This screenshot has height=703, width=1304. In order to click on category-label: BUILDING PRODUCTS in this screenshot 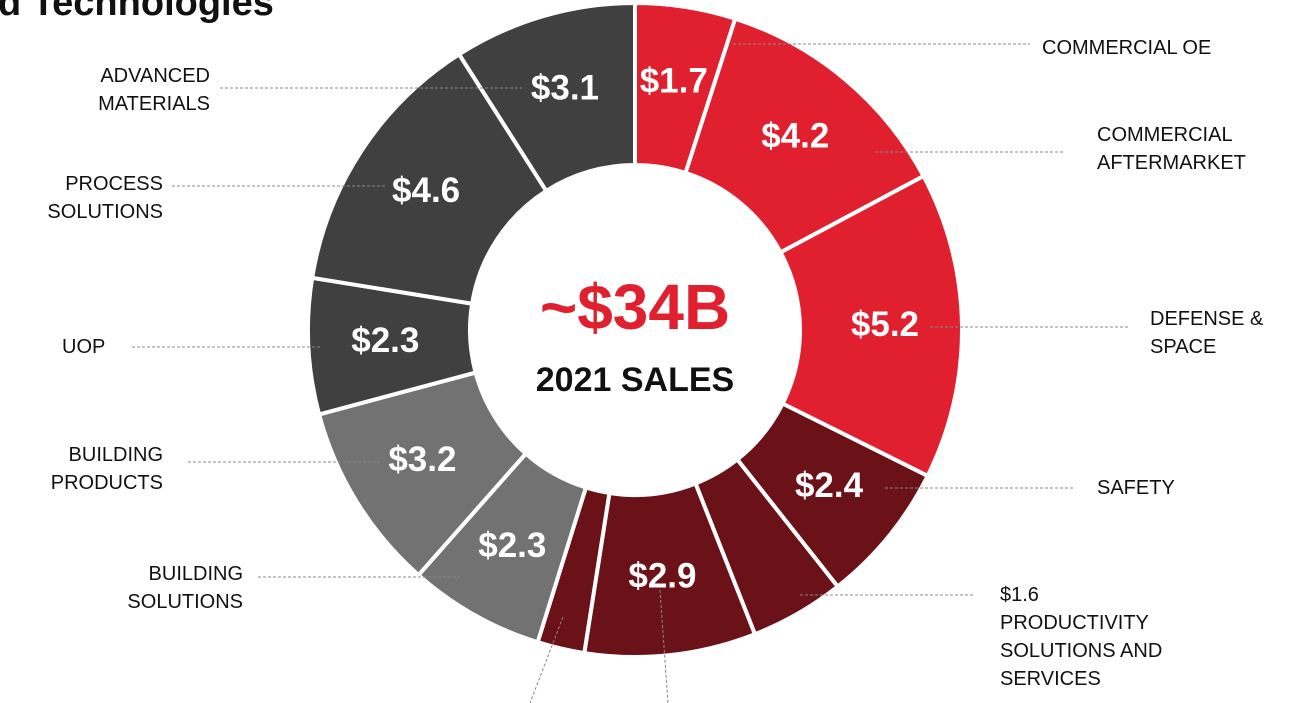, I will do `click(106, 469)`.